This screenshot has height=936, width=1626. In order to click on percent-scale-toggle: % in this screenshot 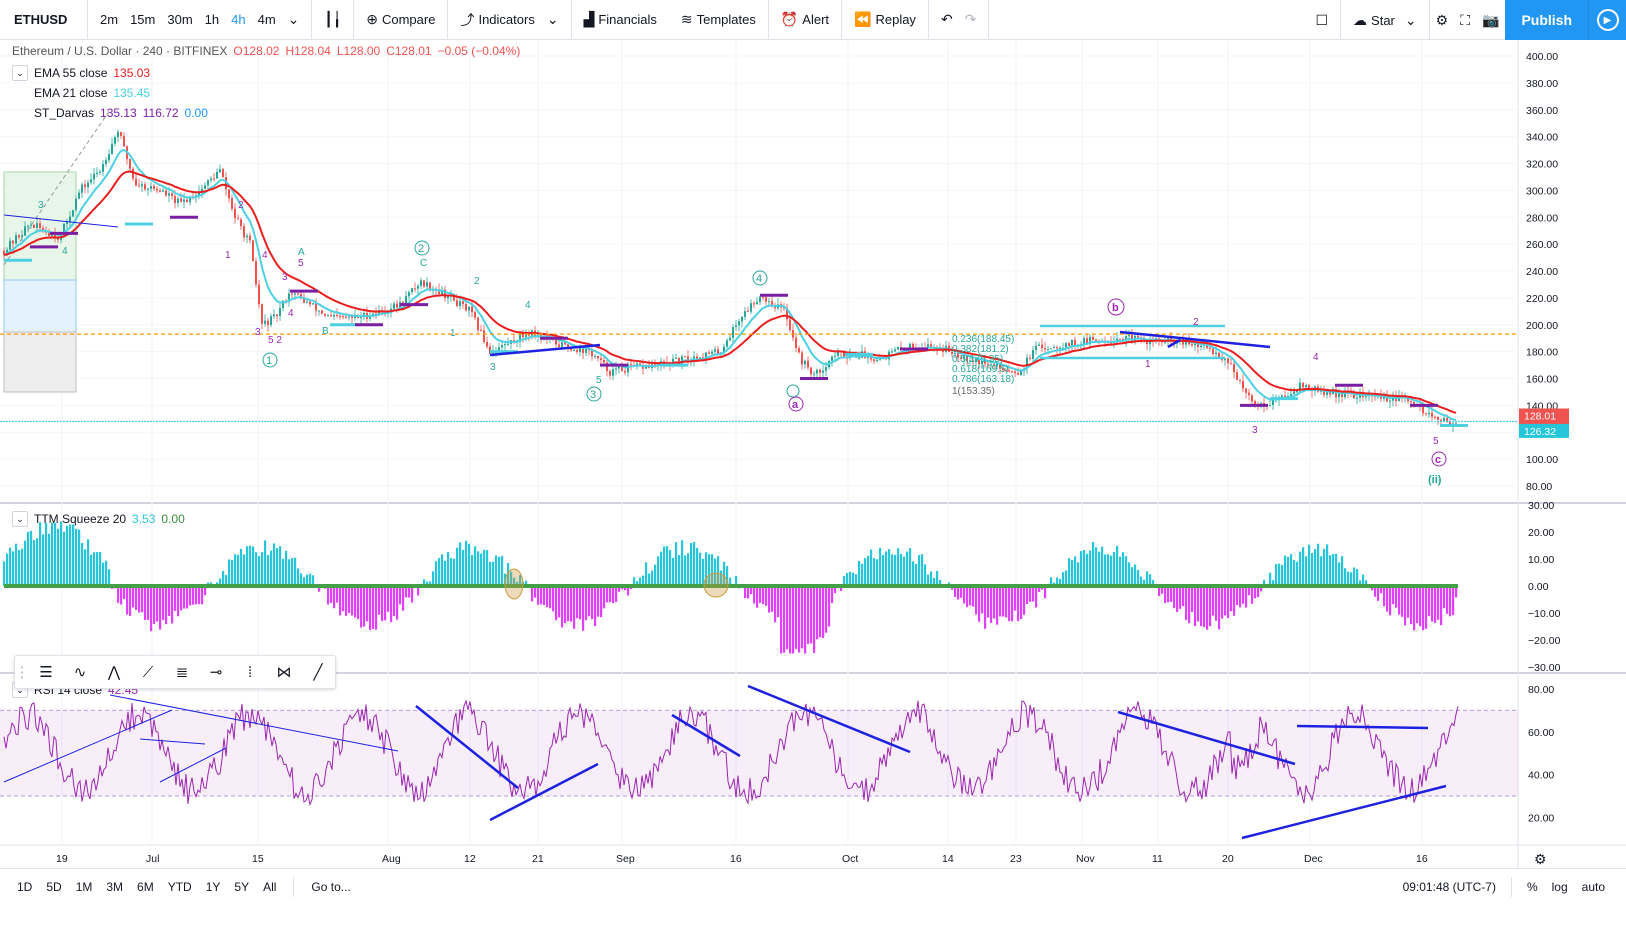, I will do `click(1532, 886)`.